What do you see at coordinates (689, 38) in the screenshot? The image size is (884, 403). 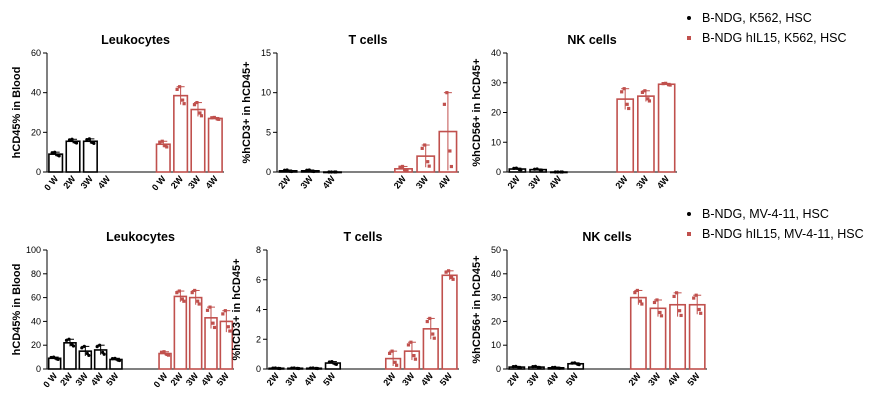 I see `legend-square-marker` at bounding box center [689, 38].